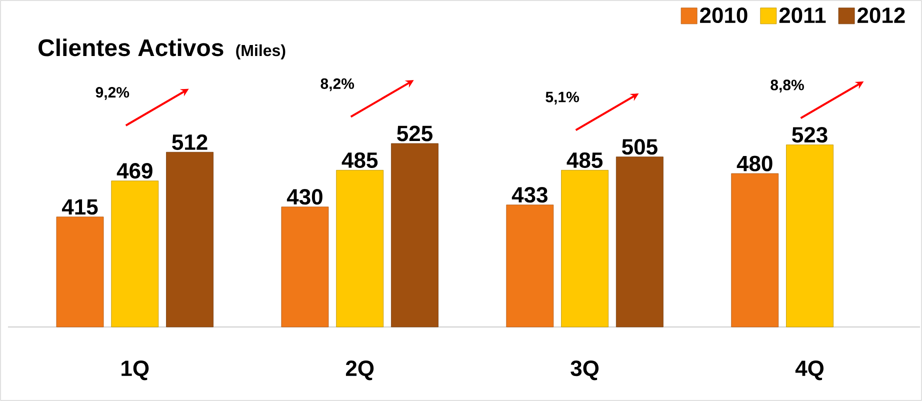  What do you see at coordinates (360, 370) in the screenshot?
I see `x-tick-label: 2Q` at bounding box center [360, 370].